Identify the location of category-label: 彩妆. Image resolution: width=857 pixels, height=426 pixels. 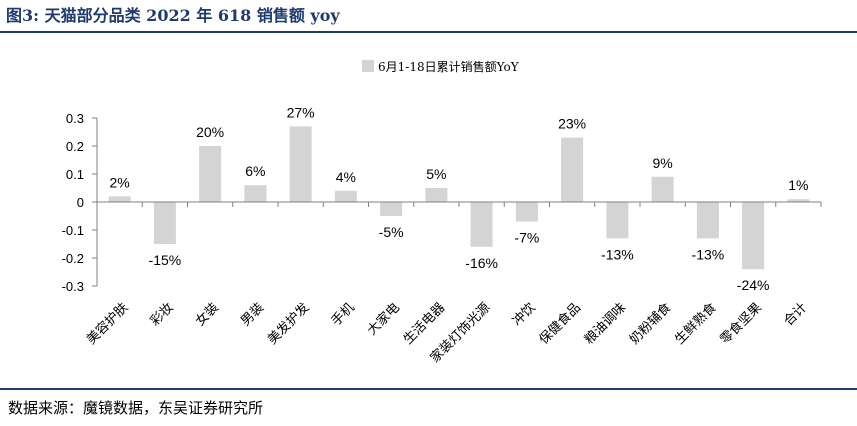
(162, 314).